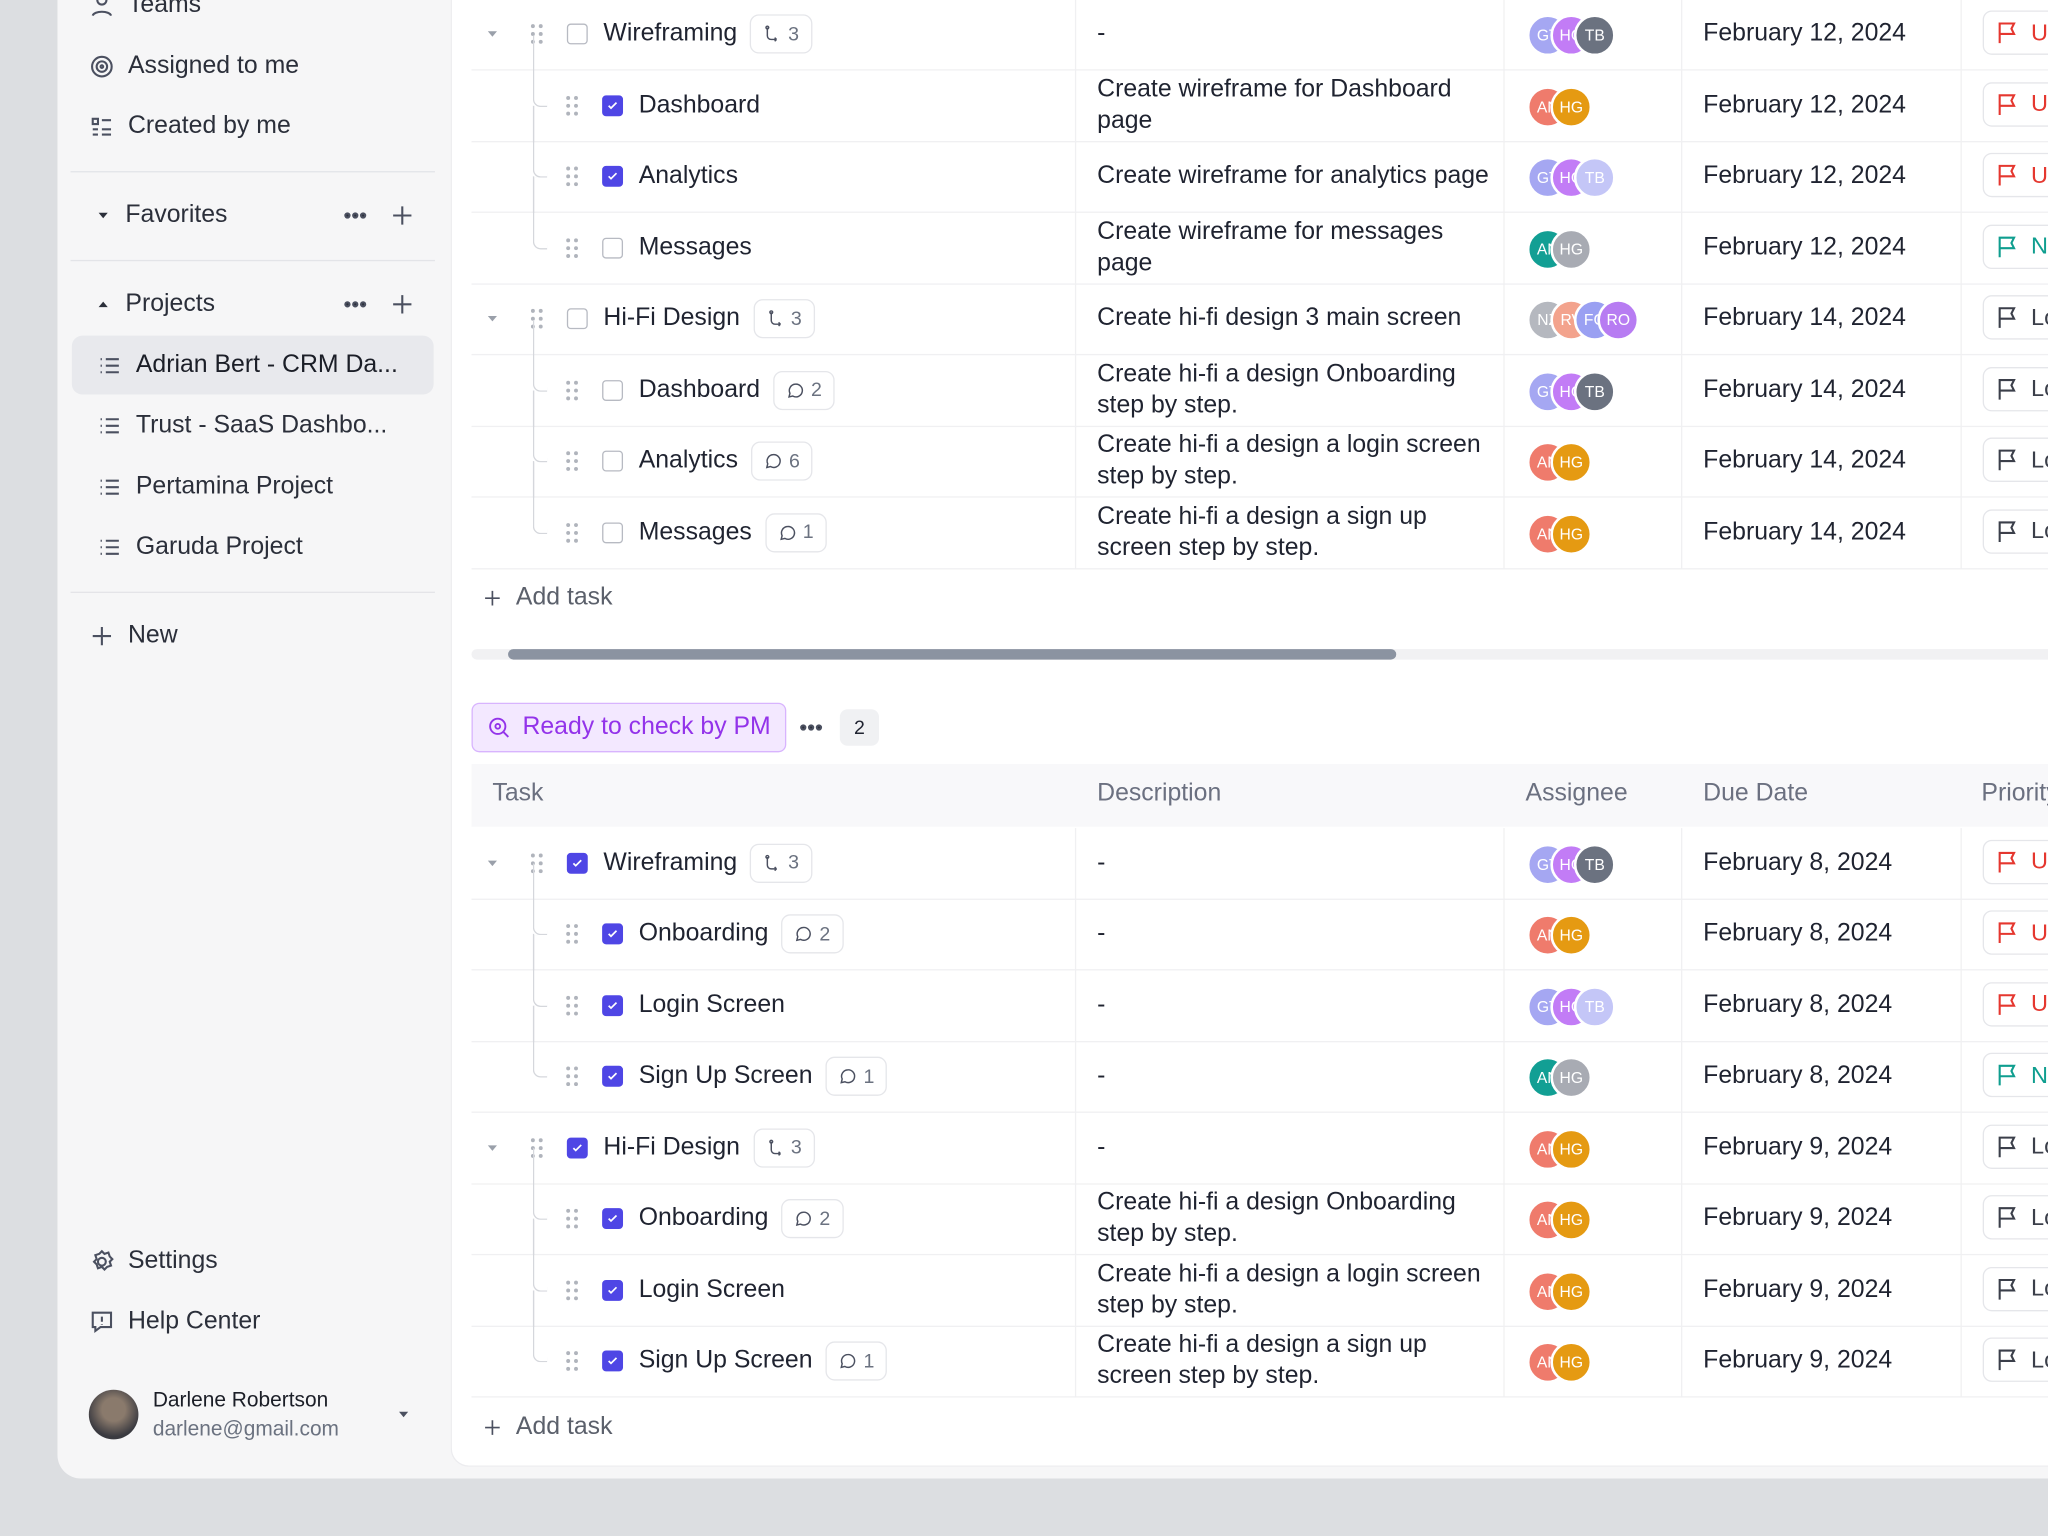 The width and height of the screenshot is (2048, 1536). Describe the element at coordinates (952, 654) in the screenshot. I see `scrollbar-thumb` at that location.